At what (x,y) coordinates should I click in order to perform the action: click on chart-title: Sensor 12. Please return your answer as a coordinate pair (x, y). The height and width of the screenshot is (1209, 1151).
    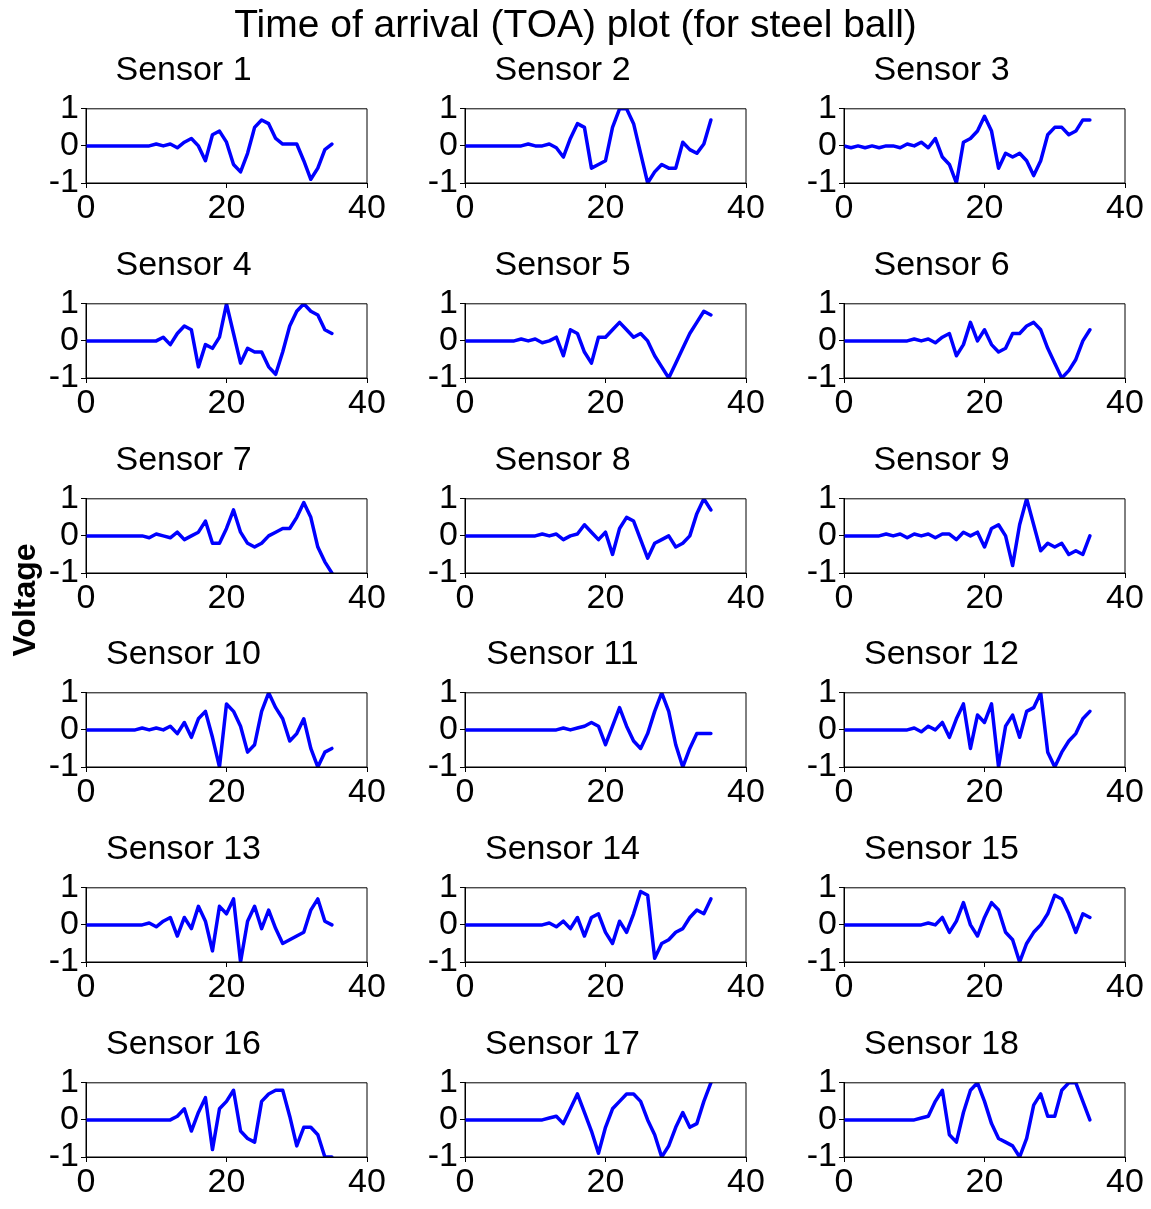
    Looking at the image, I should click on (941, 651).